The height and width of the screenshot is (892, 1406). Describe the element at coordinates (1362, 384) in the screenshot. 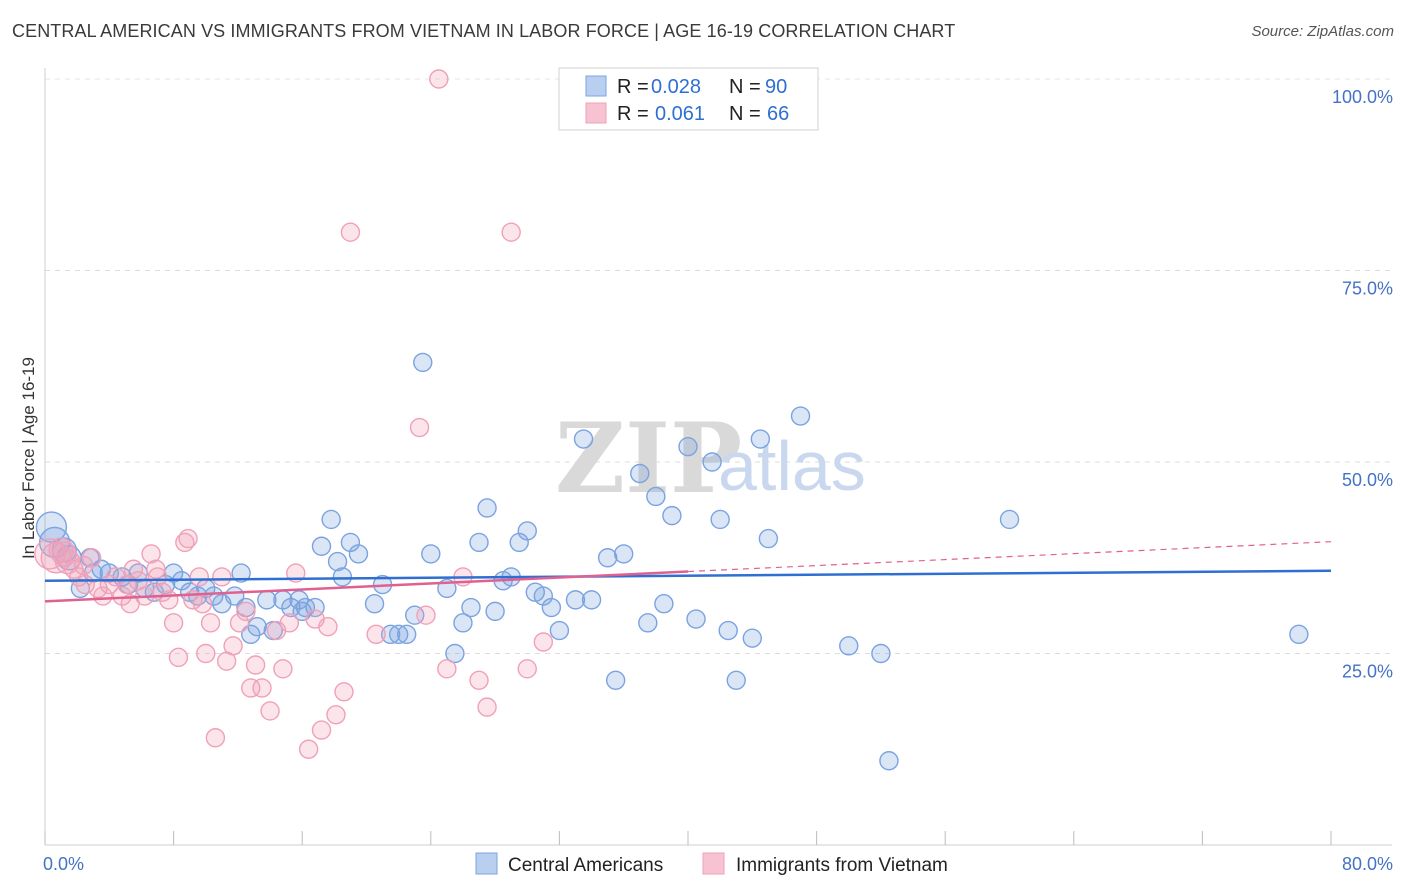

I see `y-tick-labels: 25.0% 50.0% 75.0% 100.0%` at that location.